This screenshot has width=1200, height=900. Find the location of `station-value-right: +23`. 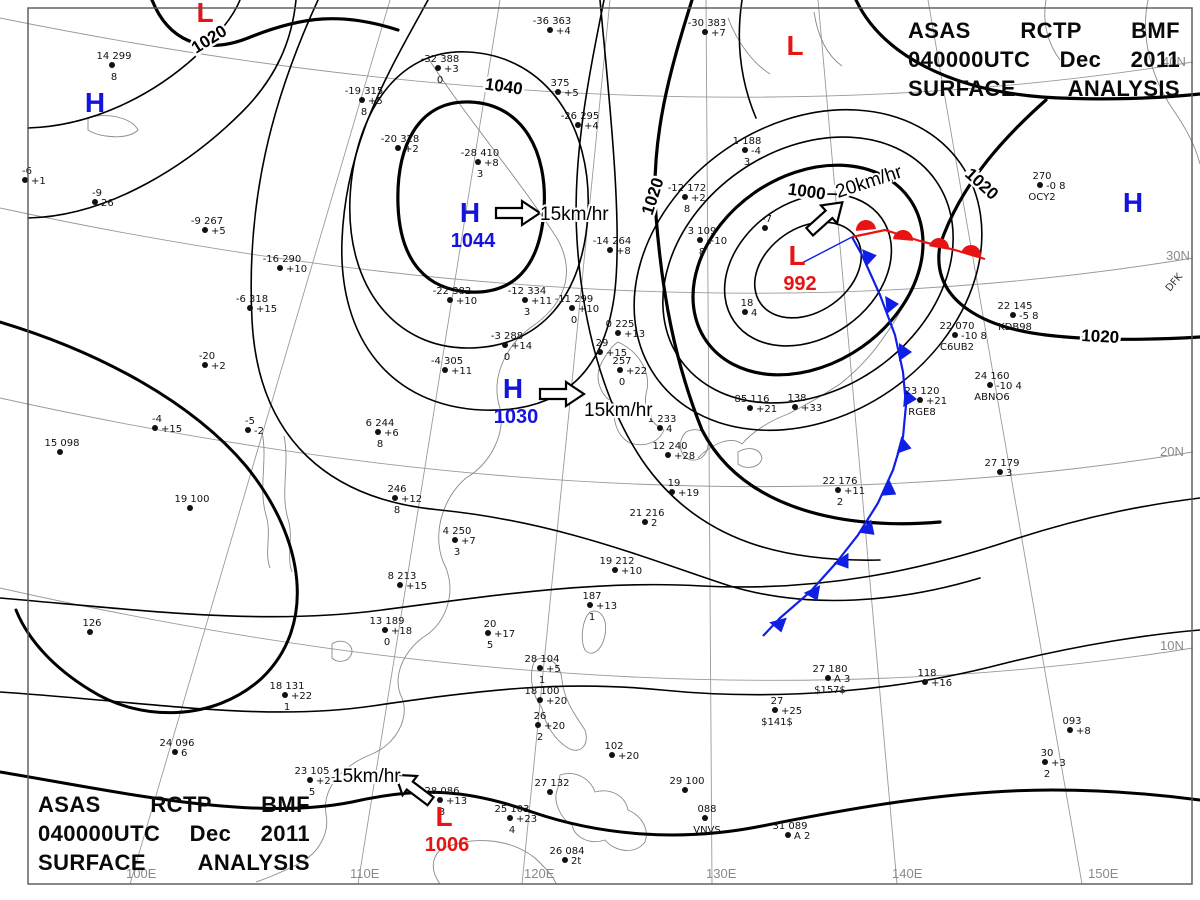

station-value-right: +23 is located at coordinates (526, 819).